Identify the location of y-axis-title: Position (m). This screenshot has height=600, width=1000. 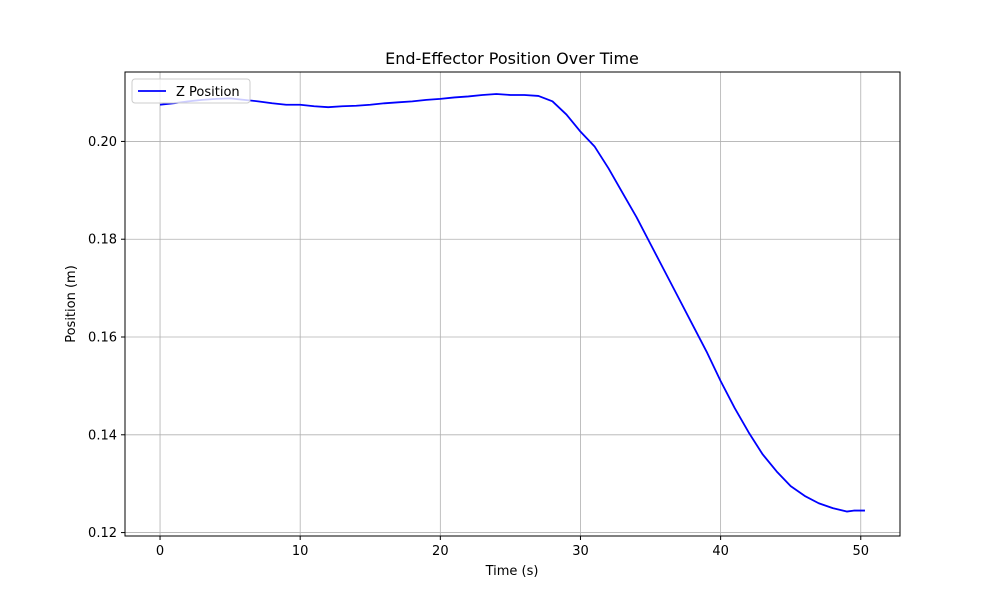
(71, 304).